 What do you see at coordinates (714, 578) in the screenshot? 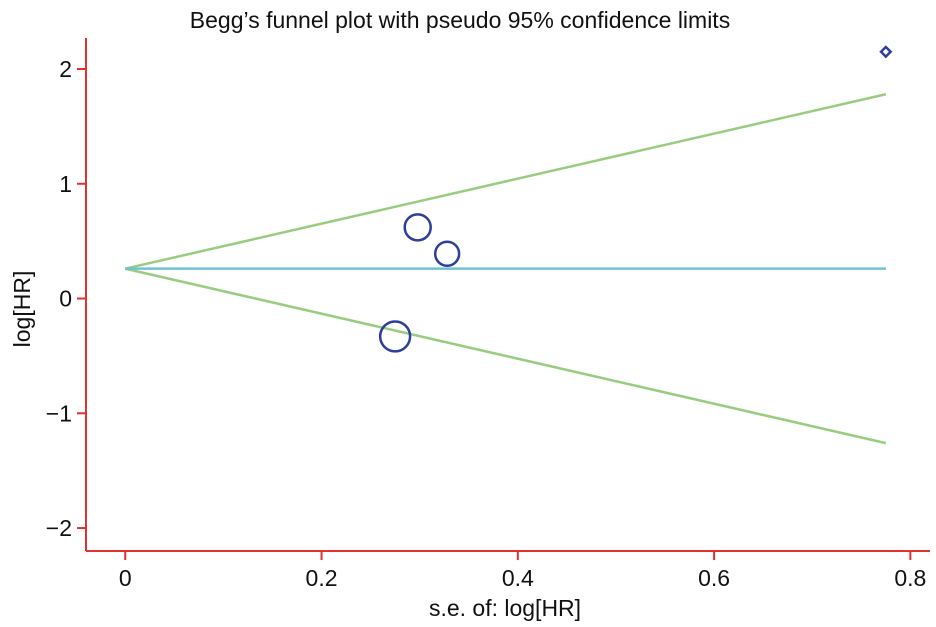
I see `x-tick-label: 0.6` at bounding box center [714, 578].